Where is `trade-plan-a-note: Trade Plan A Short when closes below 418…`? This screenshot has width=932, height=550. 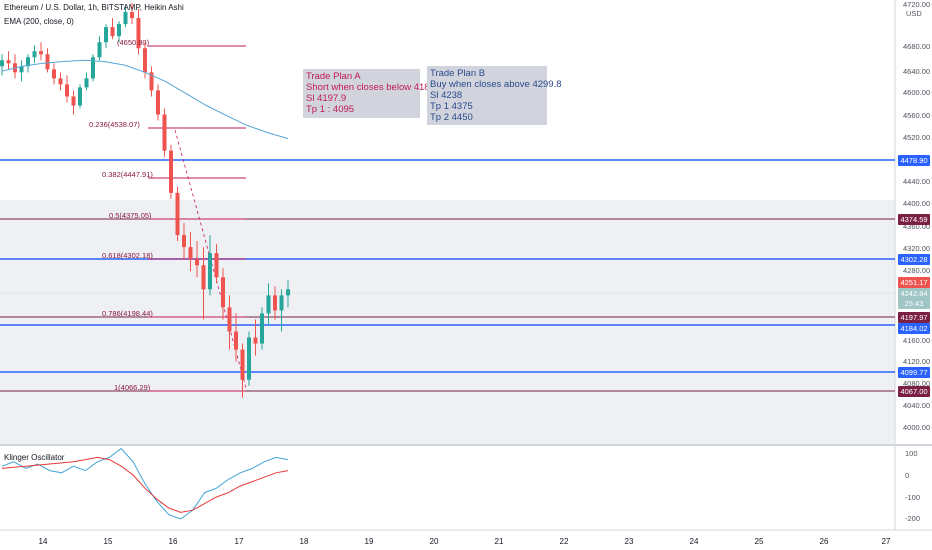
trade-plan-a-note: Trade Plan A Short when closes below 418… is located at coordinates (369, 93).